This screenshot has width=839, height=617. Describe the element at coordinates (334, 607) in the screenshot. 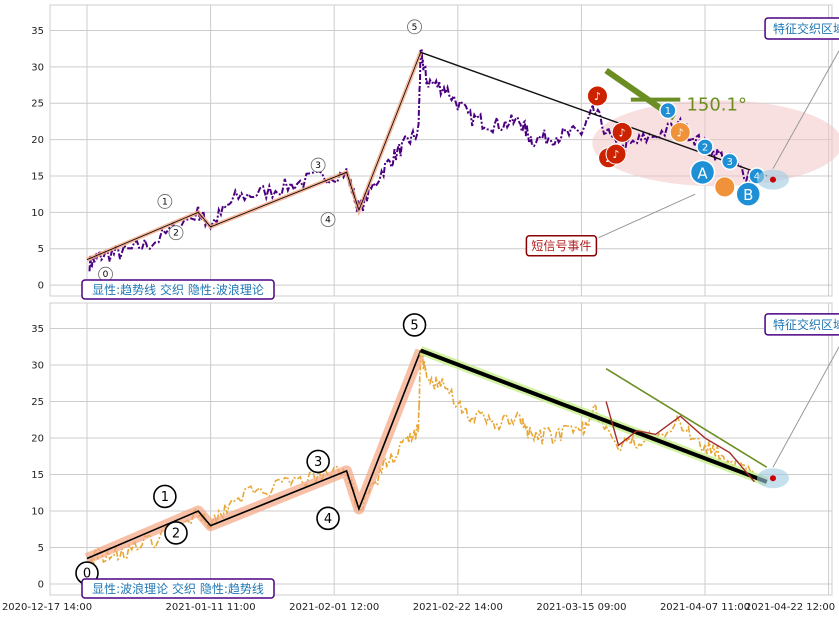

I see `x-tick-label: 2021-02-01 12:00` at that location.